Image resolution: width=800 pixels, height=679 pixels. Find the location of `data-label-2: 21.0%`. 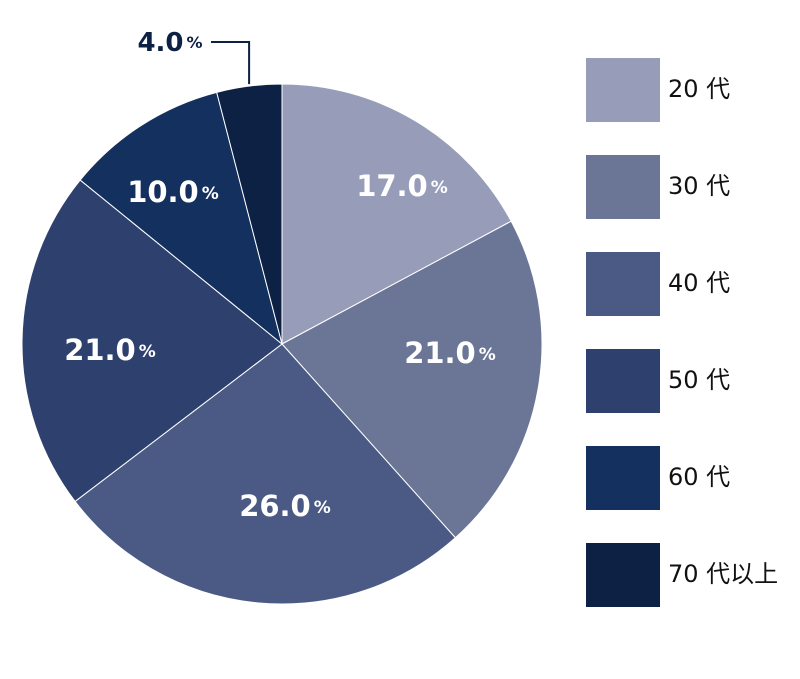

data-label-2: 21.0% is located at coordinates (450, 353).